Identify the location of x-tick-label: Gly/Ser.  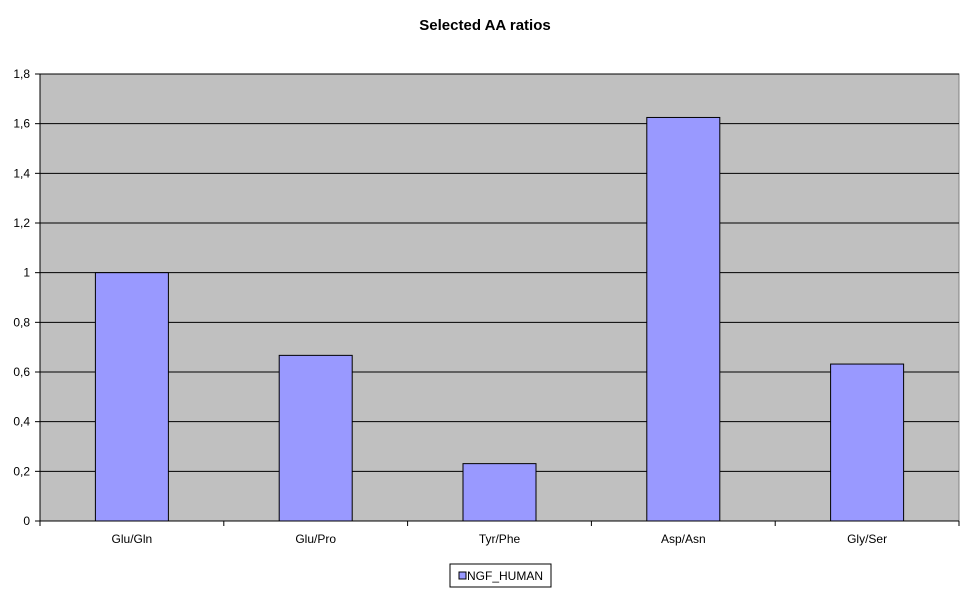
(867, 539).